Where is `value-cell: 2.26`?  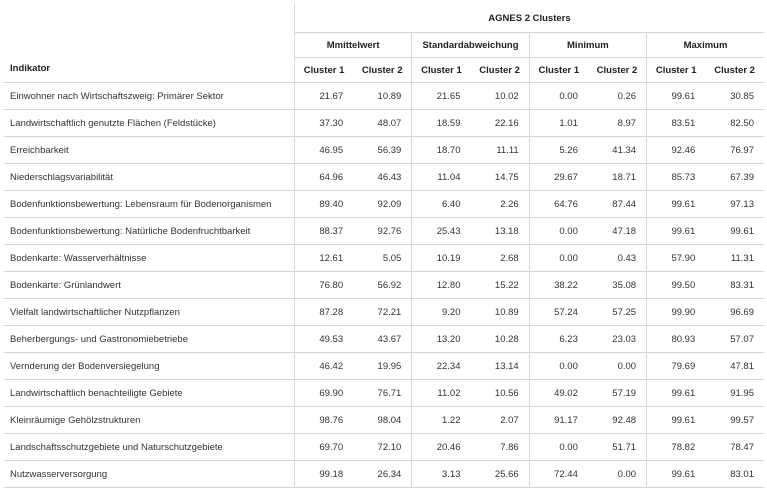
value-cell: 2.26 is located at coordinates (500, 204).